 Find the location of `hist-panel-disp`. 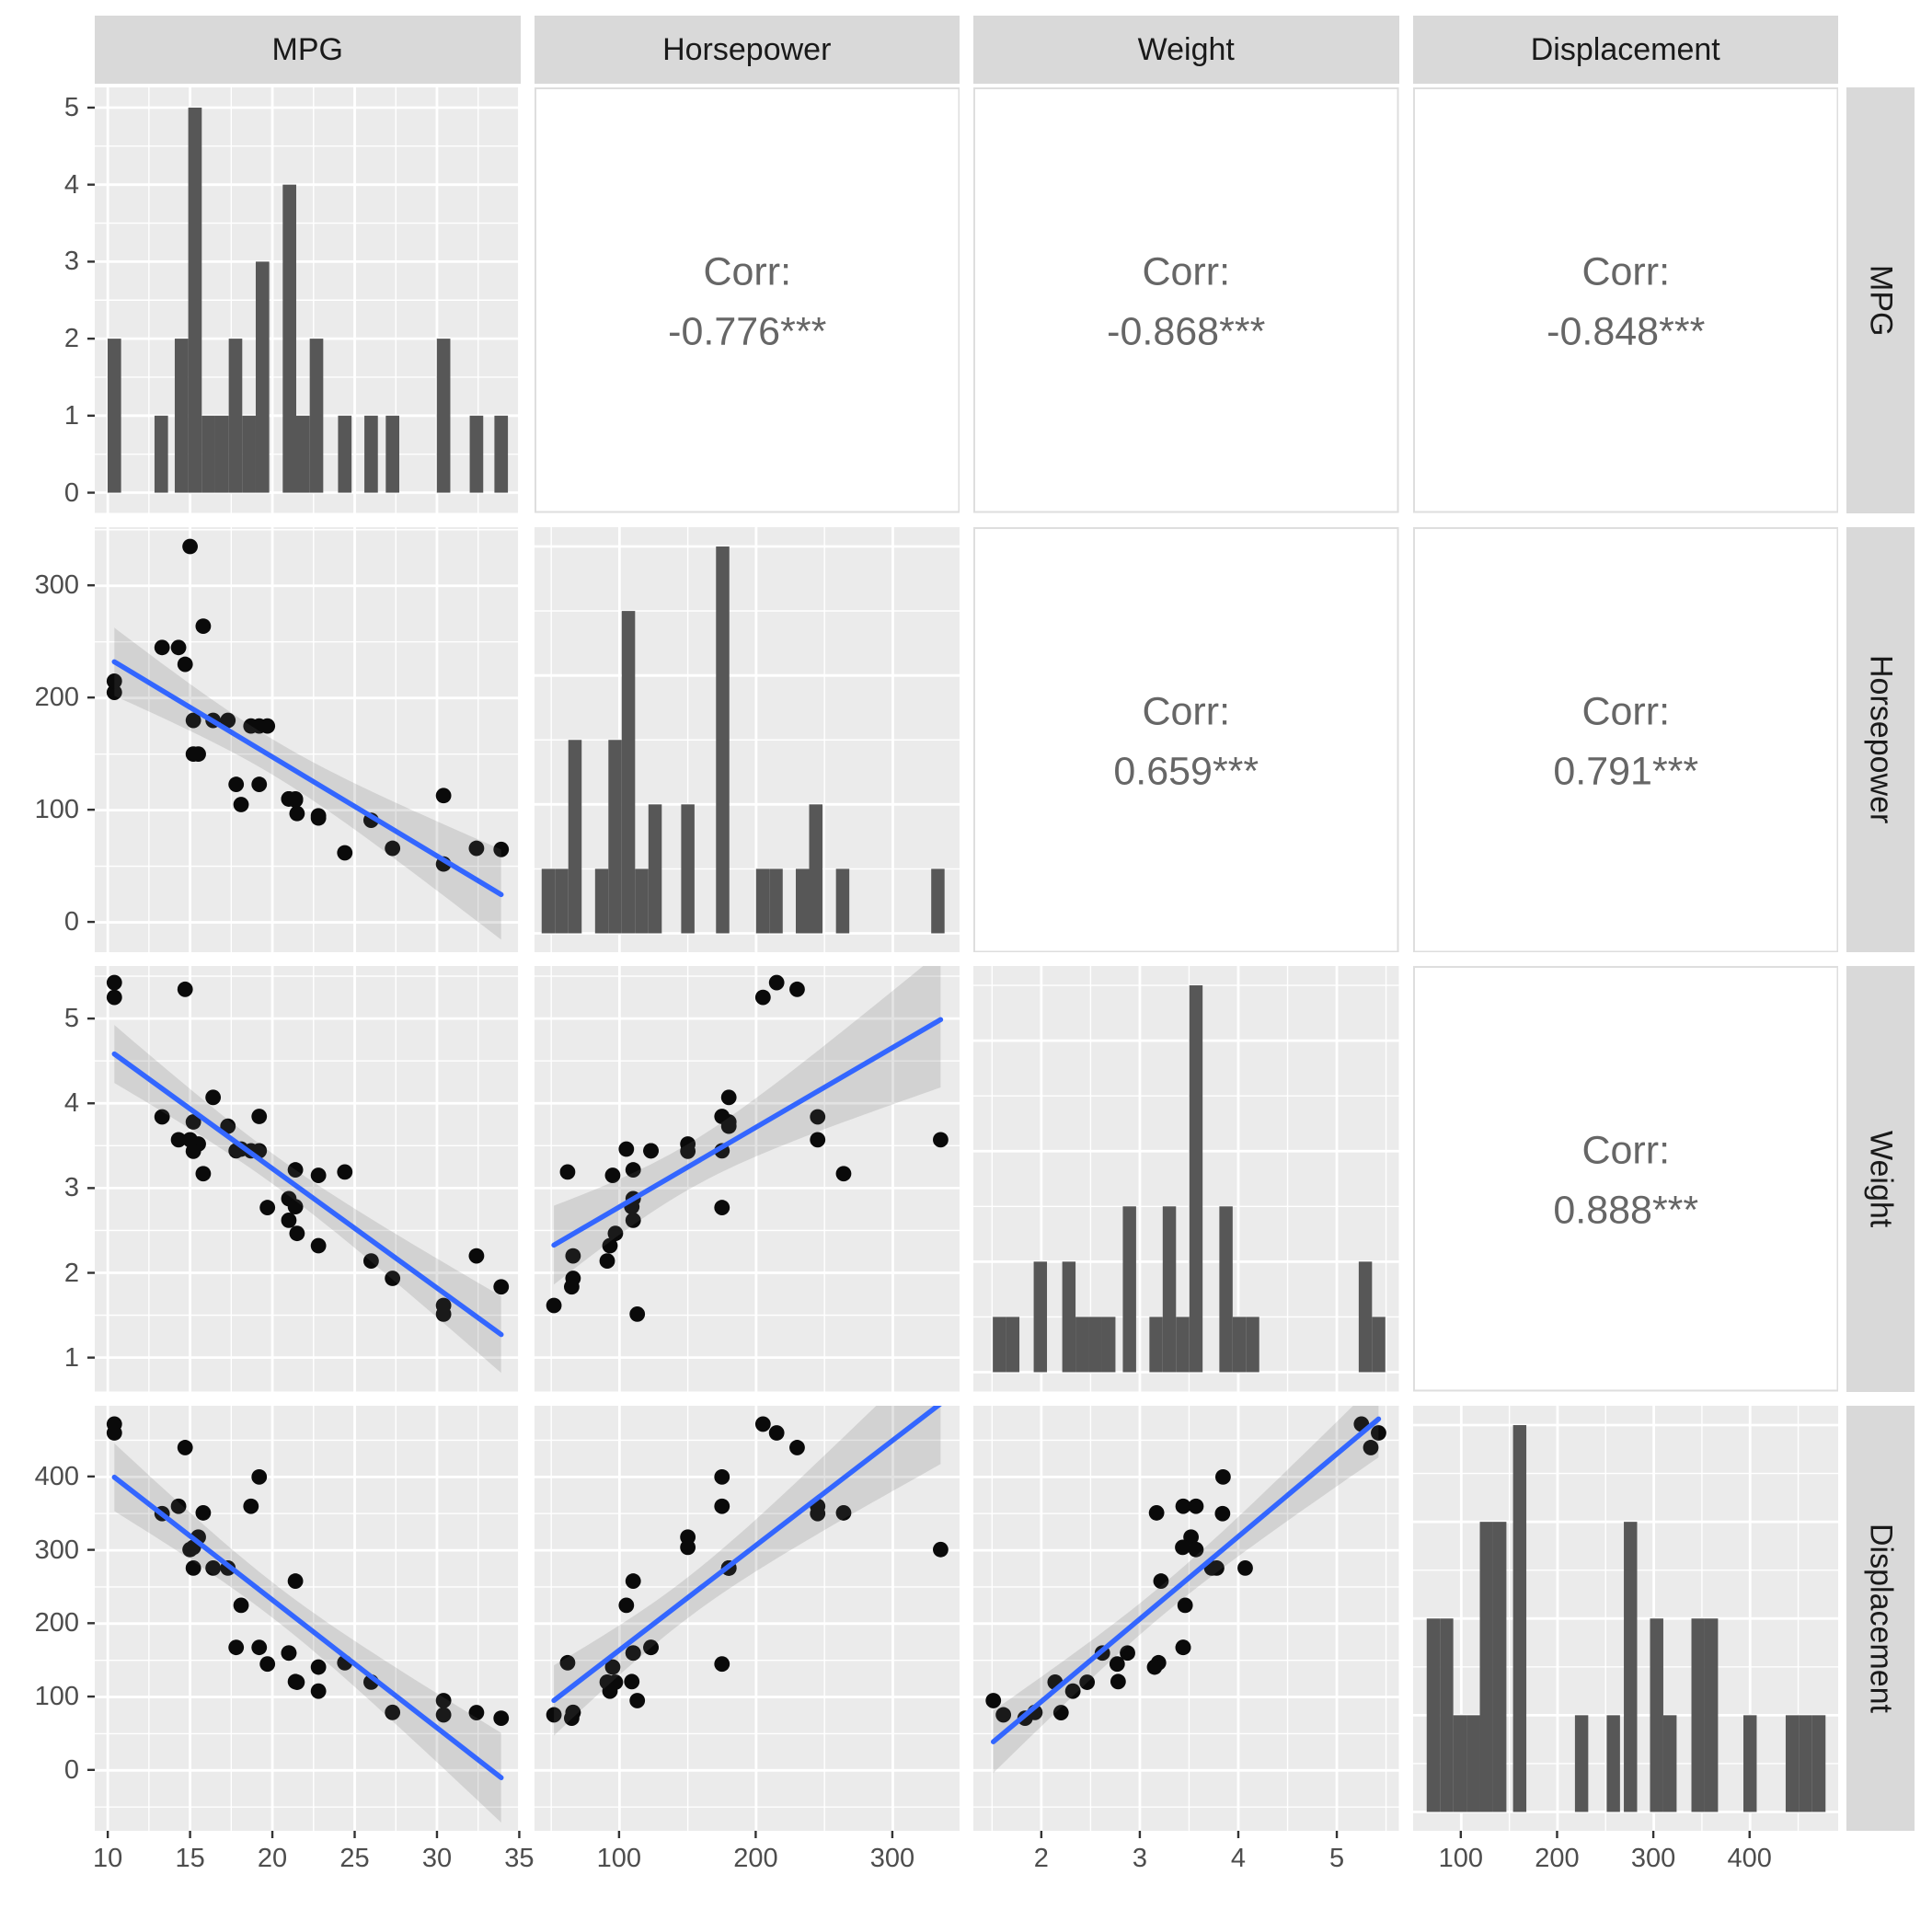

hist-panel-disp is located at coordinates (1625, 1618).